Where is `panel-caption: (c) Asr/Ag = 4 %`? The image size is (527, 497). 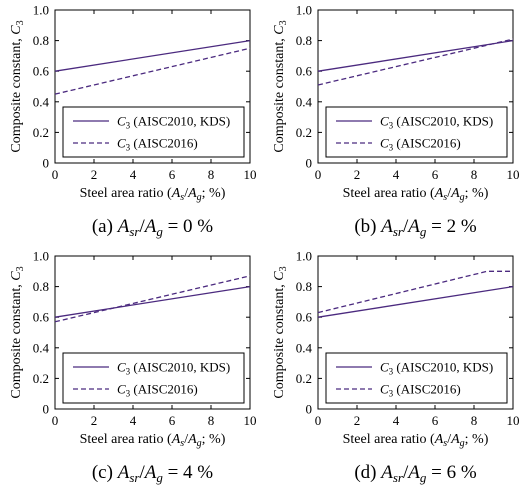 panel-caption: (c) Asr/Ag = 4 % is located at coordinates (152, 473).